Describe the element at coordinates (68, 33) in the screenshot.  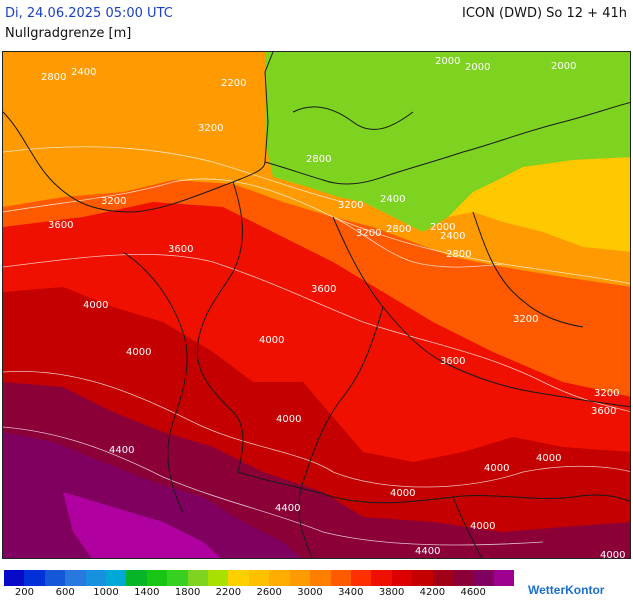
I see `header-parameter: Nullgradgrenze [m]` at that location.